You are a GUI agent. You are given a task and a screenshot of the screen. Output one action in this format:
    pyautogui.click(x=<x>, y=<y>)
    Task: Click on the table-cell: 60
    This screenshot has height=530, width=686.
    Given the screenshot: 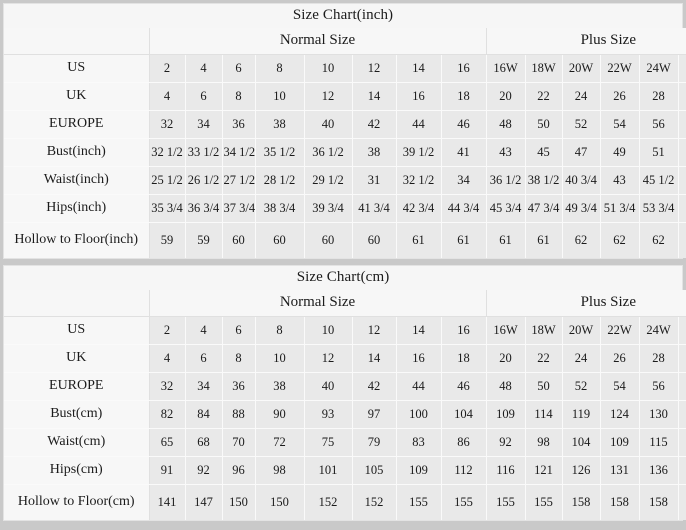 What is the action you would take?
    pyautogui.click(x=280, y=240)
    